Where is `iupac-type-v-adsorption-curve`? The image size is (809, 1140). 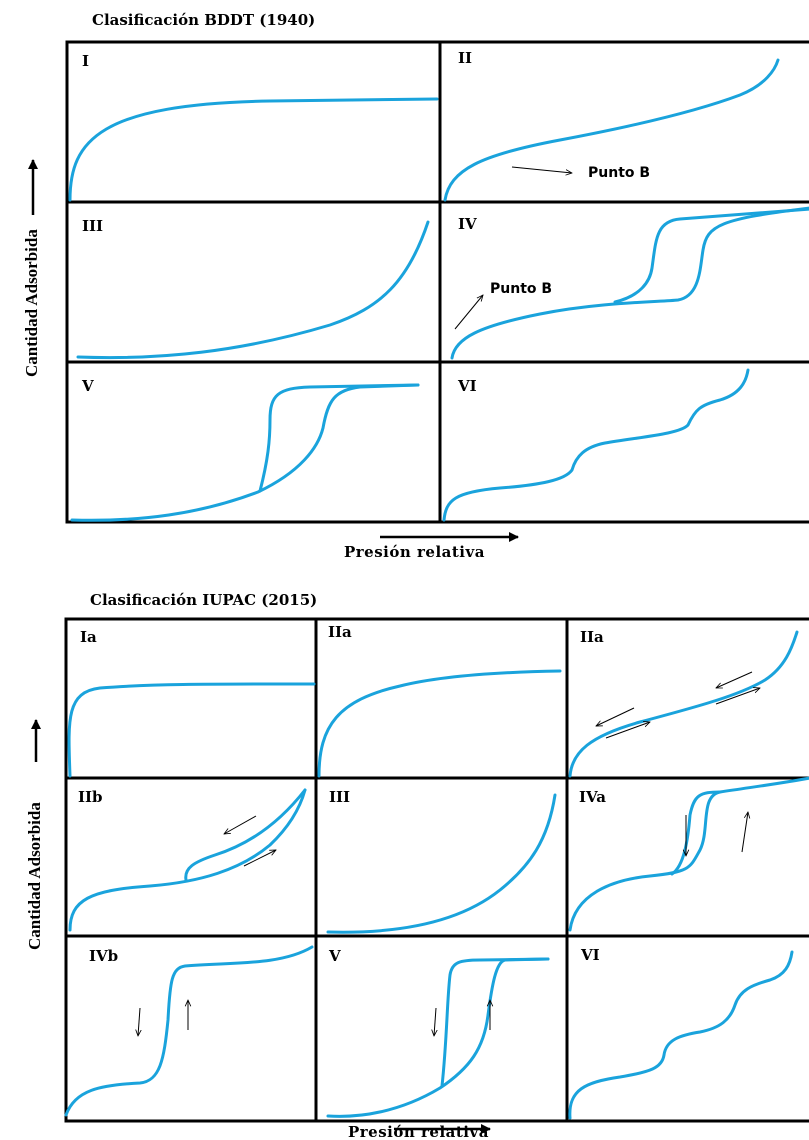
iupac-type-v-adsorption-curve is located at coordinates (438, 1037).